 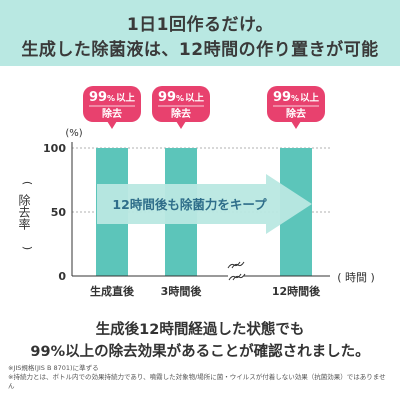 What do you see at coordinates (54, 148) in the screenshot?
I see `y-tick-100: 100` at bounding box center [54, 148].